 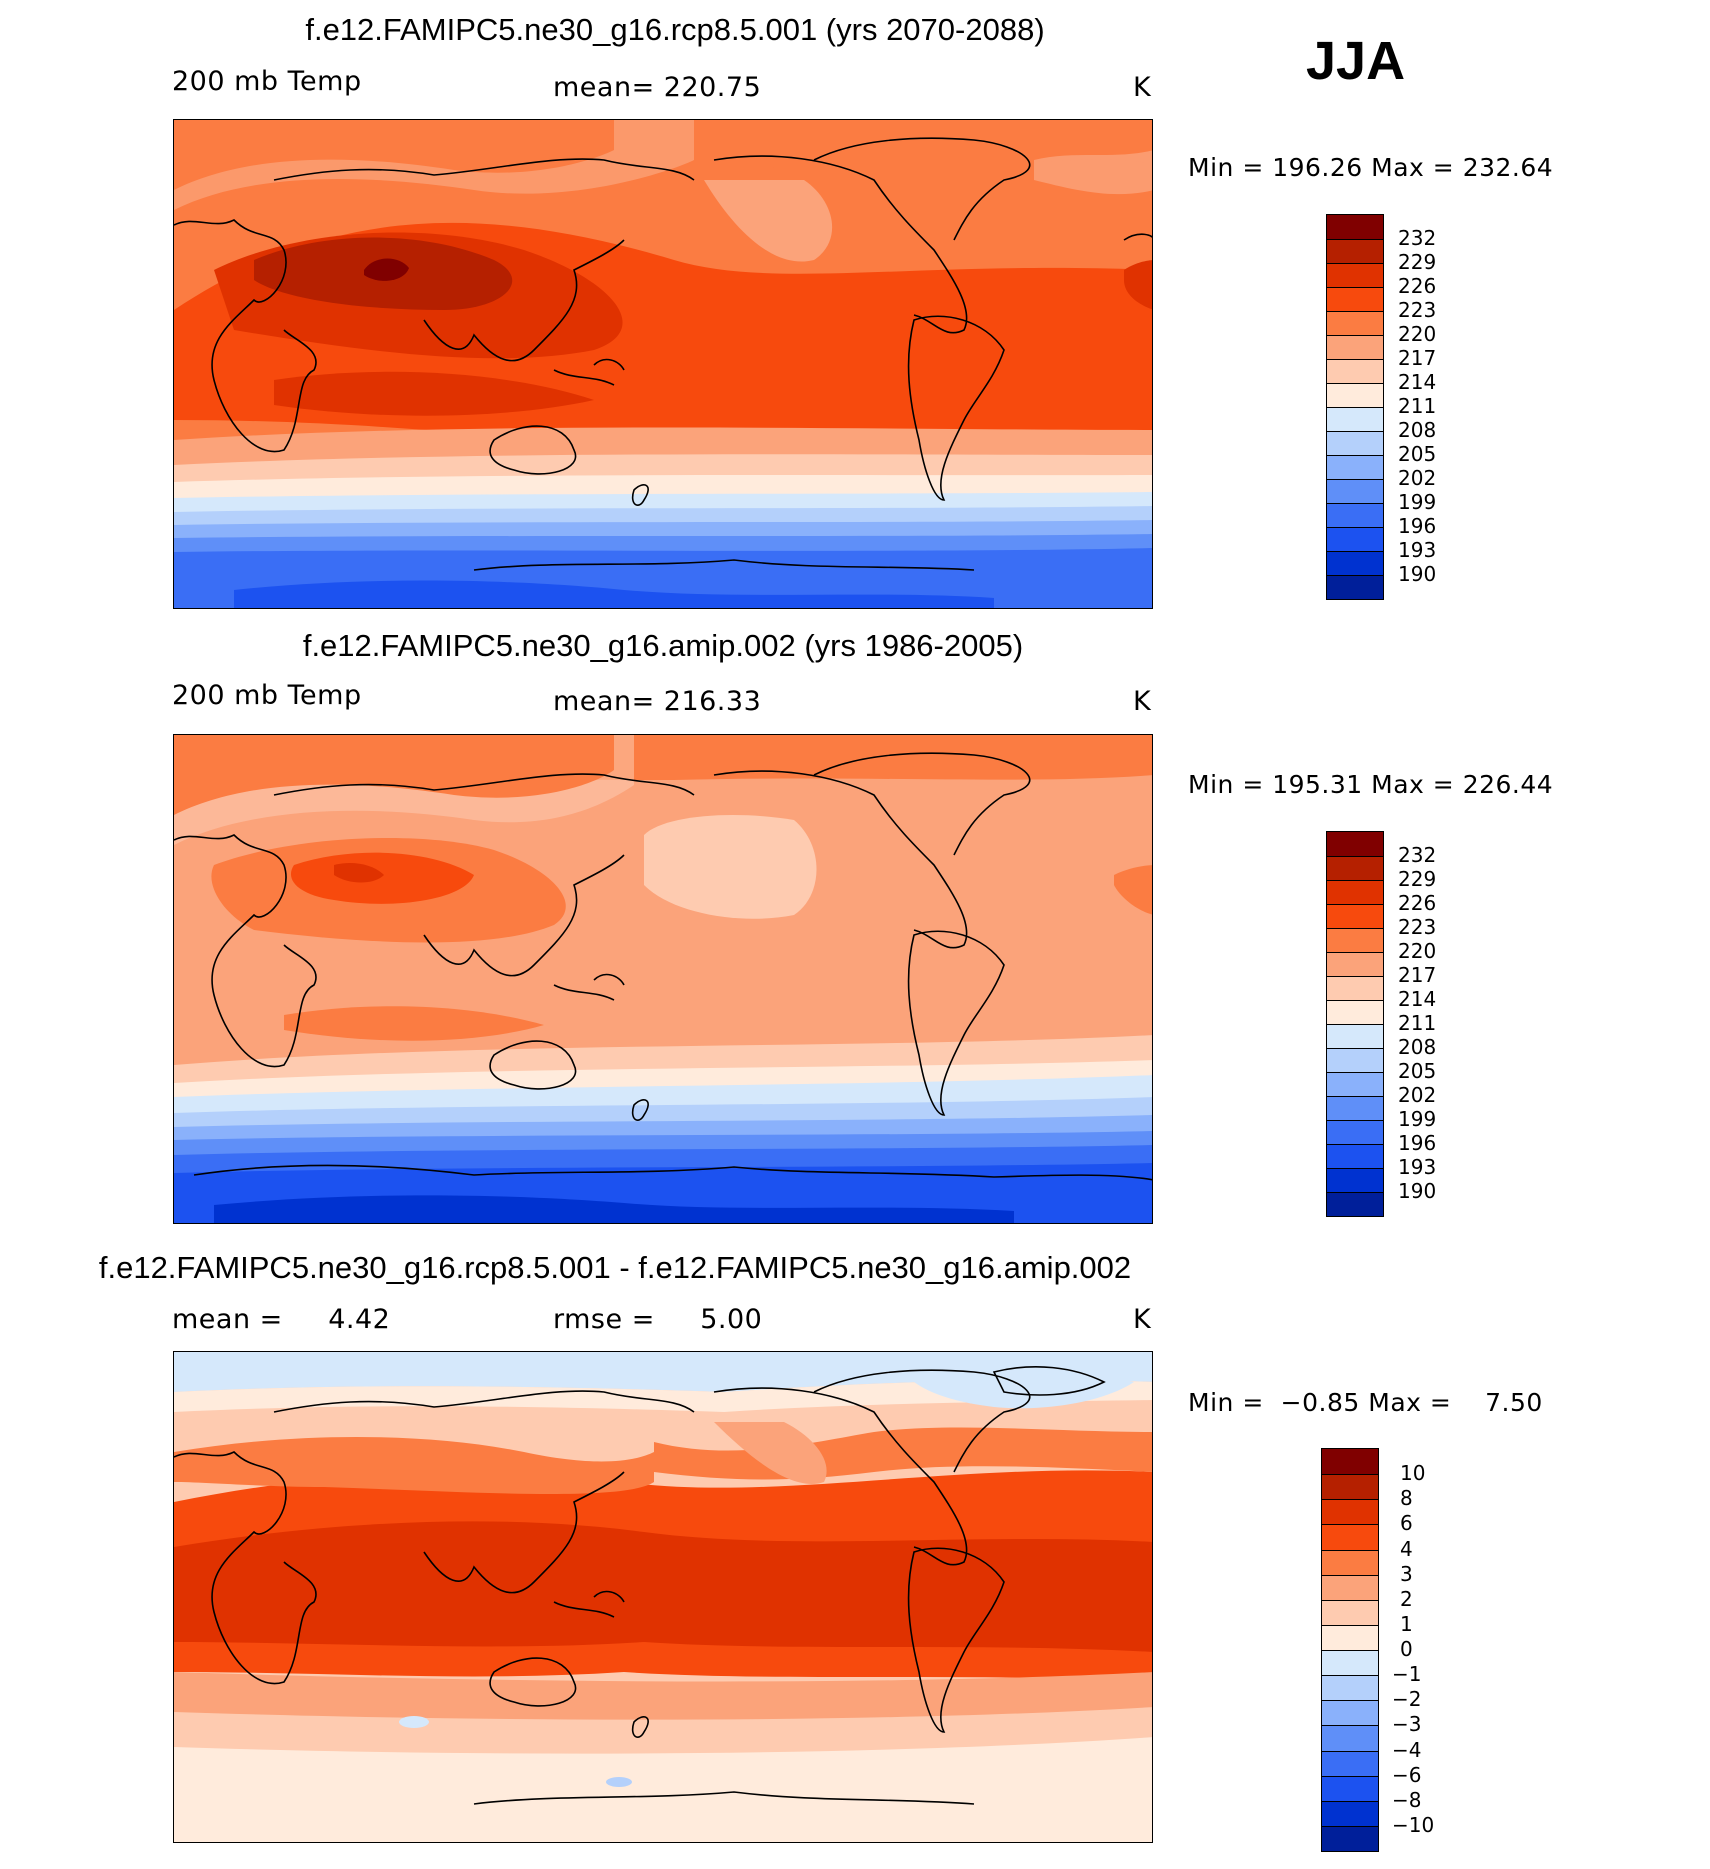 What do you see at coordinates (1508, 784) in the screenshot?
I see `max-value: 226.44` at bounding box center [1508, 784].